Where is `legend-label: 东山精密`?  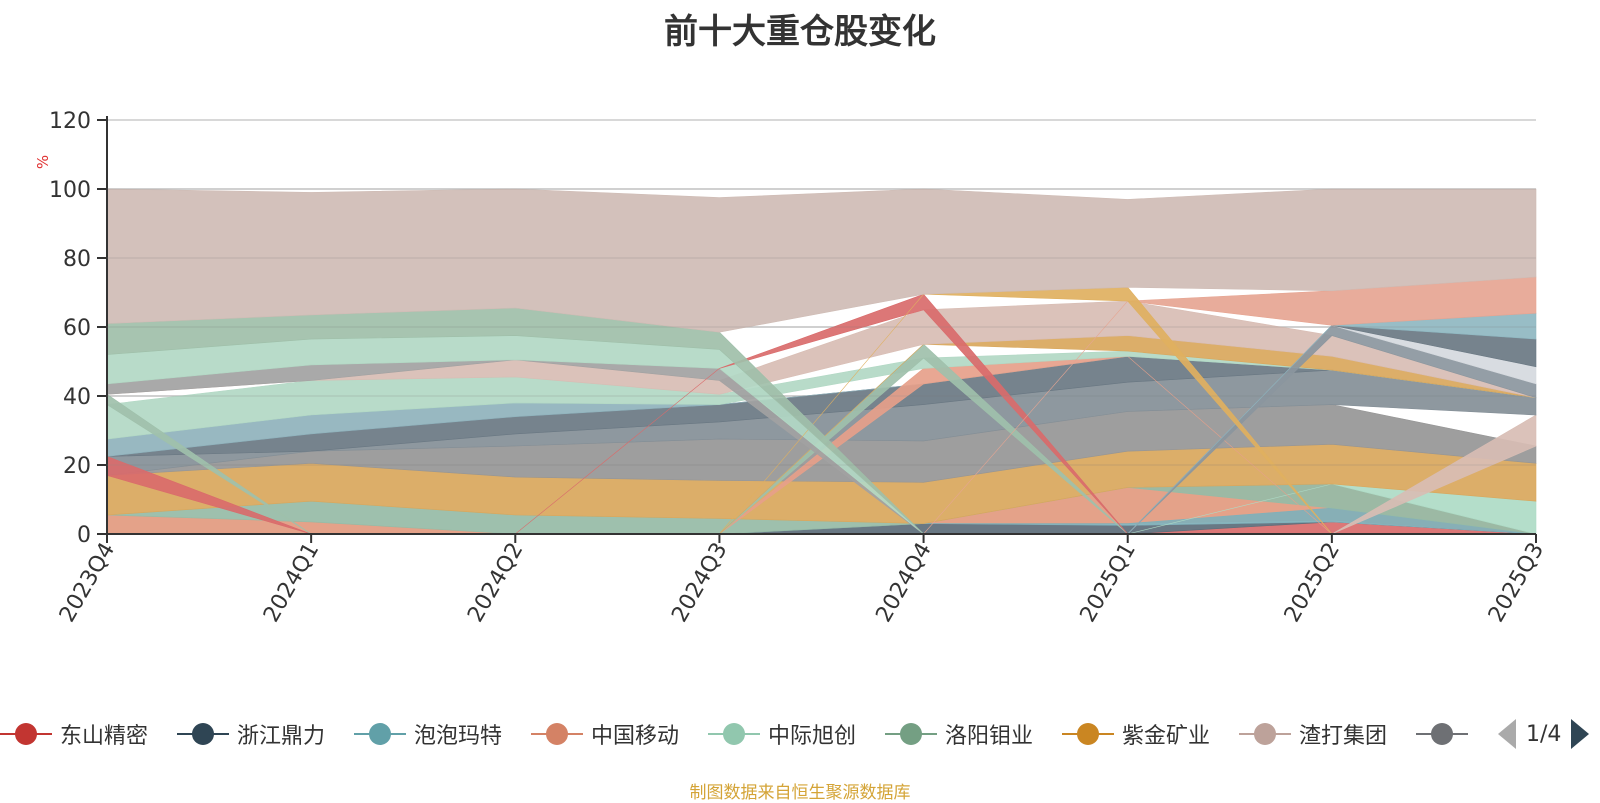
legend-label: 东山精密 is located at coordinates (104, 736).